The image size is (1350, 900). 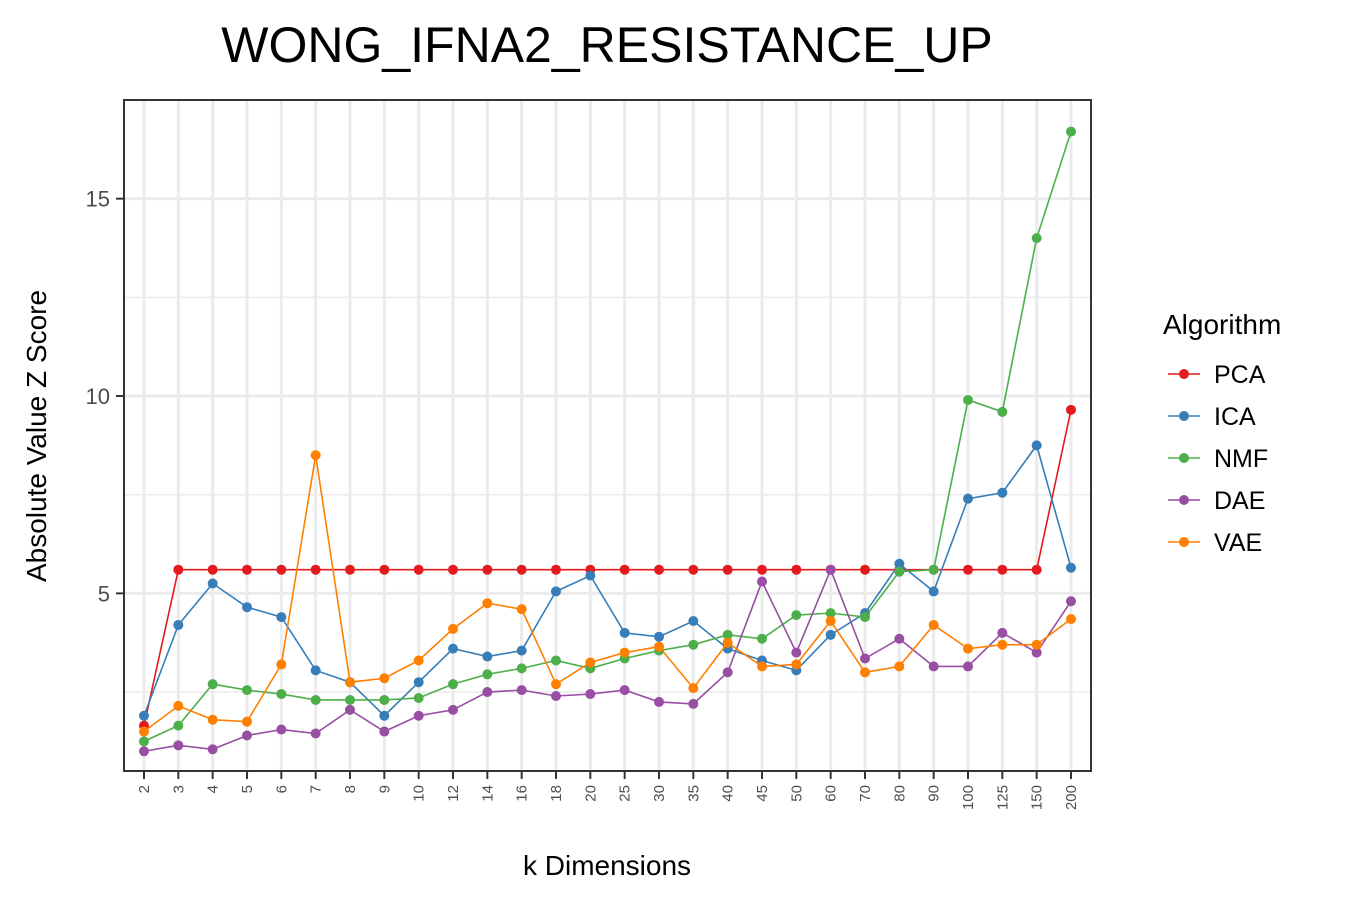 What do you see at coordinates (144, 789) in the screenshot?
I see `x-tick-label: 2` at bounding box center [144, 789].